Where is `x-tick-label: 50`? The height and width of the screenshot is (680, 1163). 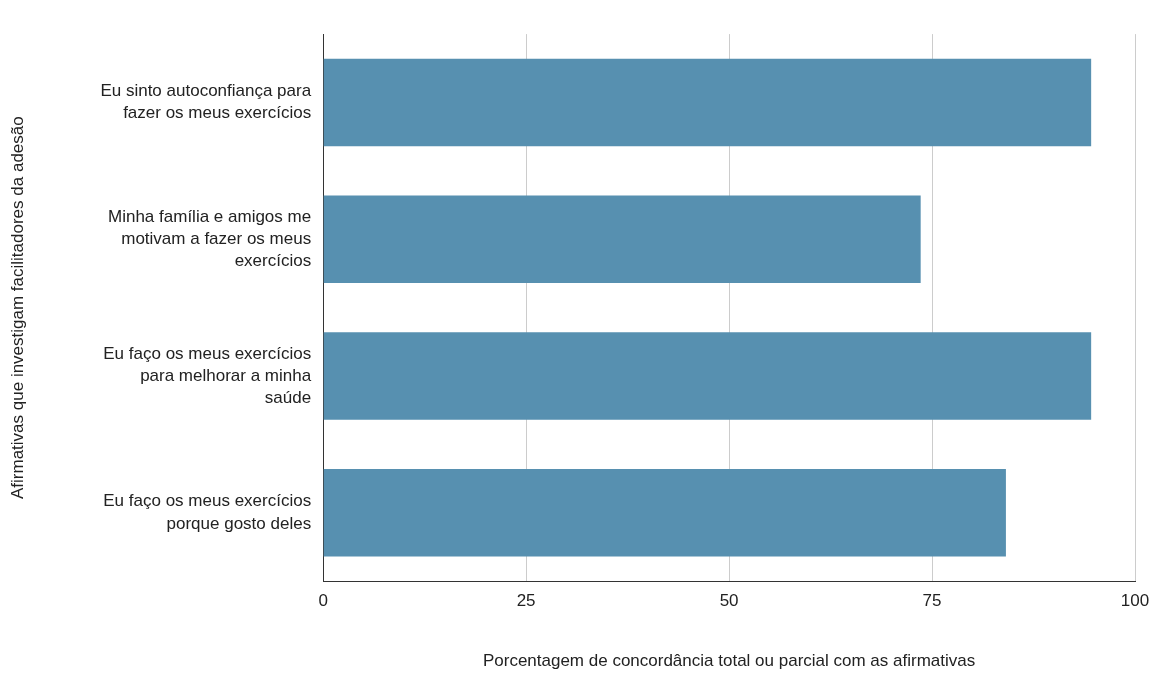
x-tick-label: 50 is located at coordinates (729, 601).